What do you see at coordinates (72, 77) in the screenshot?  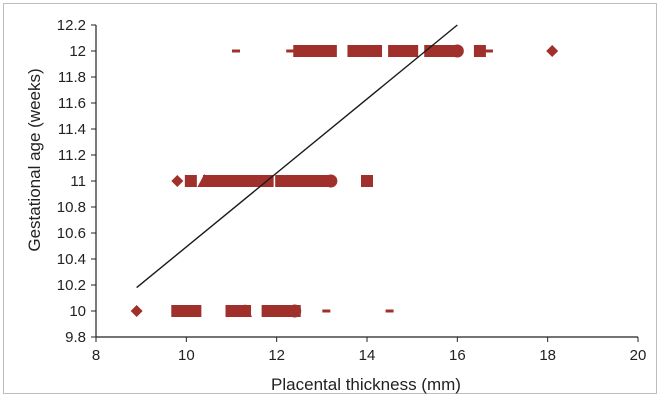 I see `y-tick-label: 11.8` at bounding box center [72, 77].